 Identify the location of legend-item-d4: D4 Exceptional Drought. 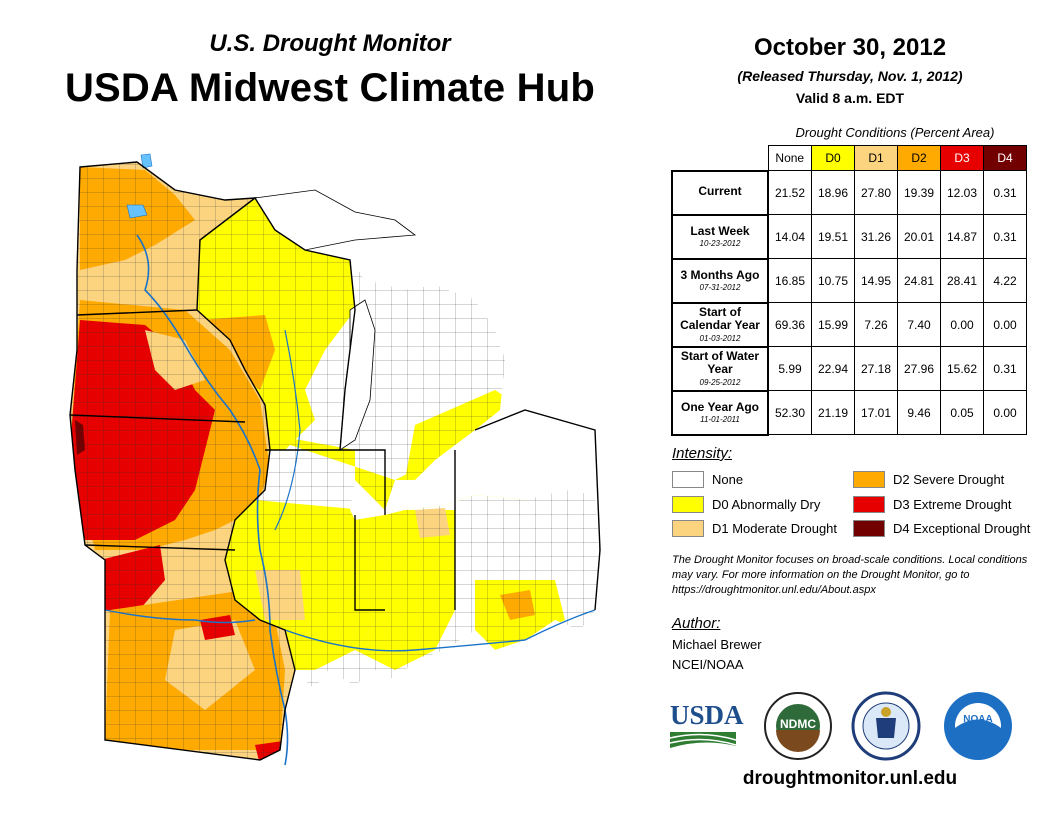
(941, 528).